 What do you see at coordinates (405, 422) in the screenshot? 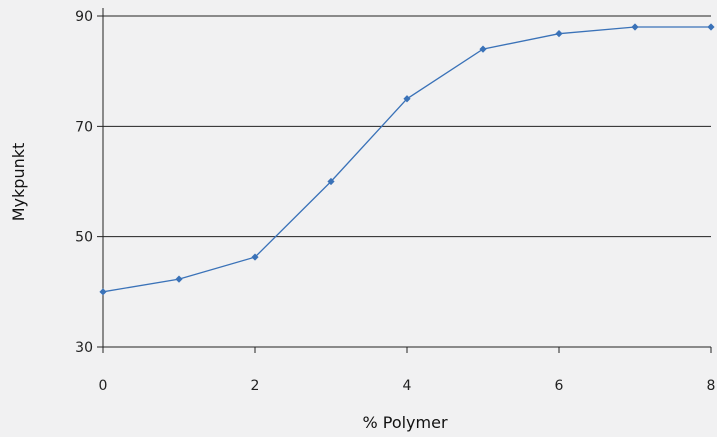
I see `x-axis-title: % Polymer` at bounding box center [405, 422].